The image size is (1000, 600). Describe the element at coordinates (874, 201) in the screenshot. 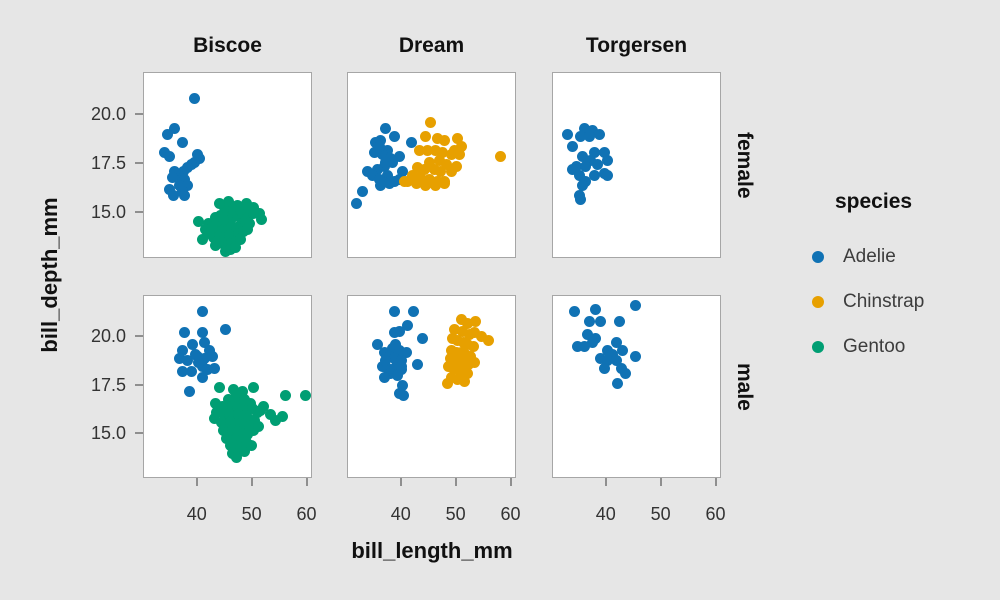

I see `legend-title: species` at that location.